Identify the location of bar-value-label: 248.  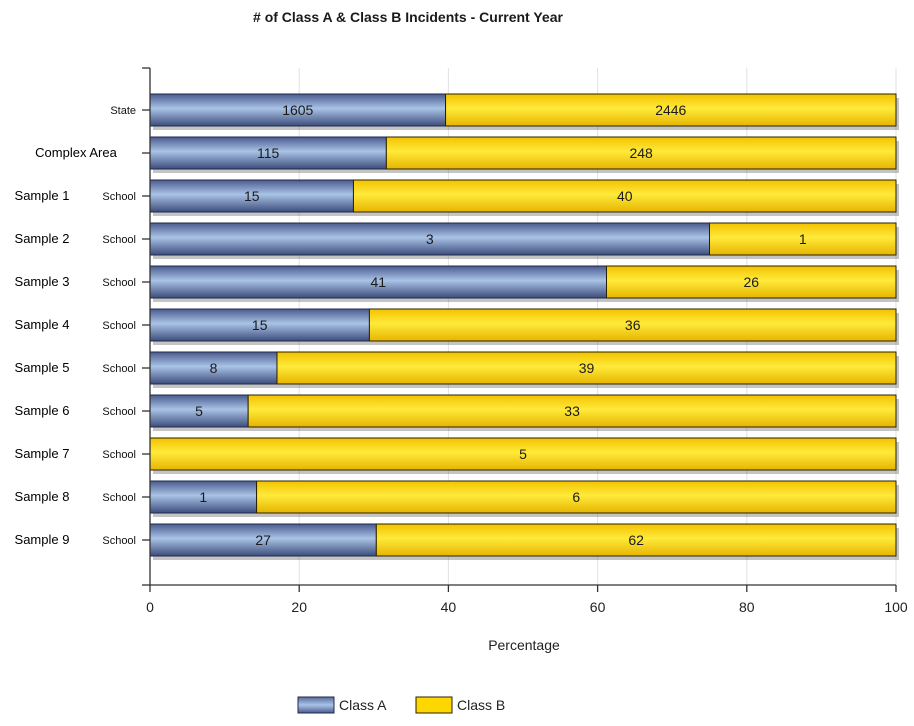
(641, 153).